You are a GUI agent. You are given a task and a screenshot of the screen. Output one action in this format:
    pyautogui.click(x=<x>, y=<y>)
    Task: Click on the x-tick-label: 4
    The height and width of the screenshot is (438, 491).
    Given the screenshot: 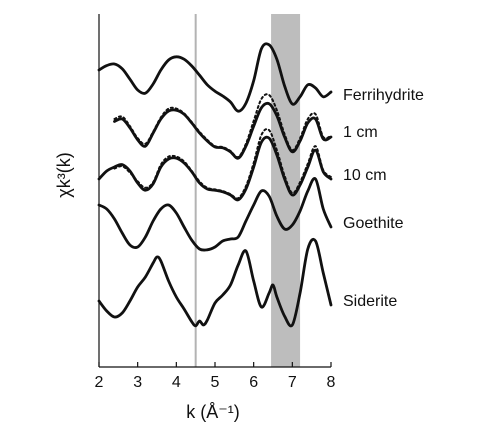 What is the action you would take?
    pyautogui.click(x=176, y=382)
    